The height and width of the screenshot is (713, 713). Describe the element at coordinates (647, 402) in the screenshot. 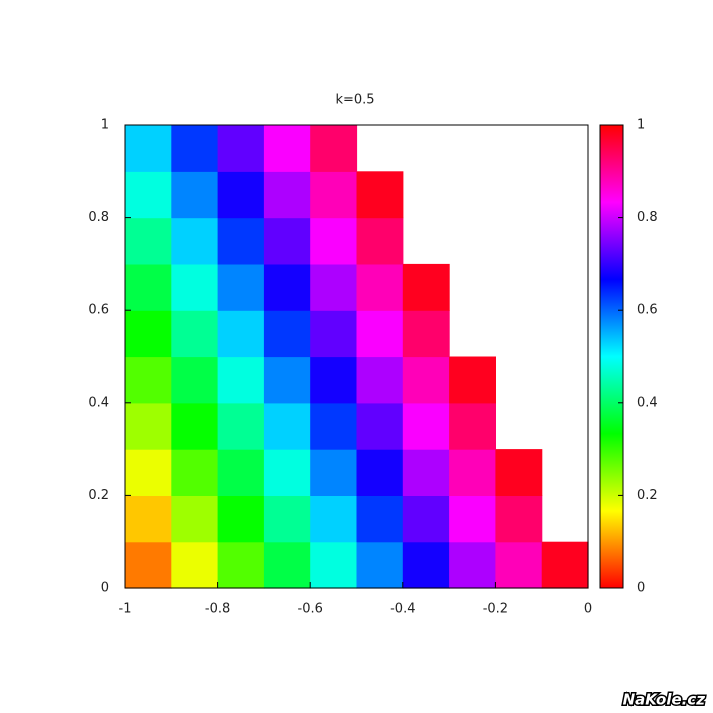

I see `colorbar-tick-label: 0.4` at that location.